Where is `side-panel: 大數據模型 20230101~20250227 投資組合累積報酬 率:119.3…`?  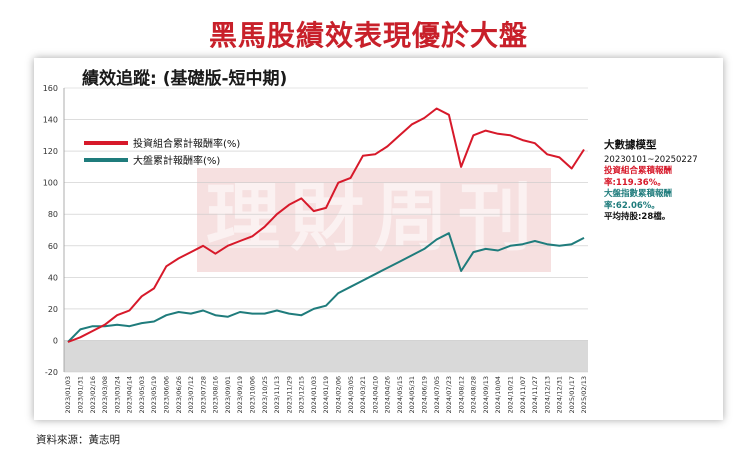
side-panel: 大數據模型 20230101~20250227 投資組合累積報酬 率:119.3… is located at coordinates (664, 181).